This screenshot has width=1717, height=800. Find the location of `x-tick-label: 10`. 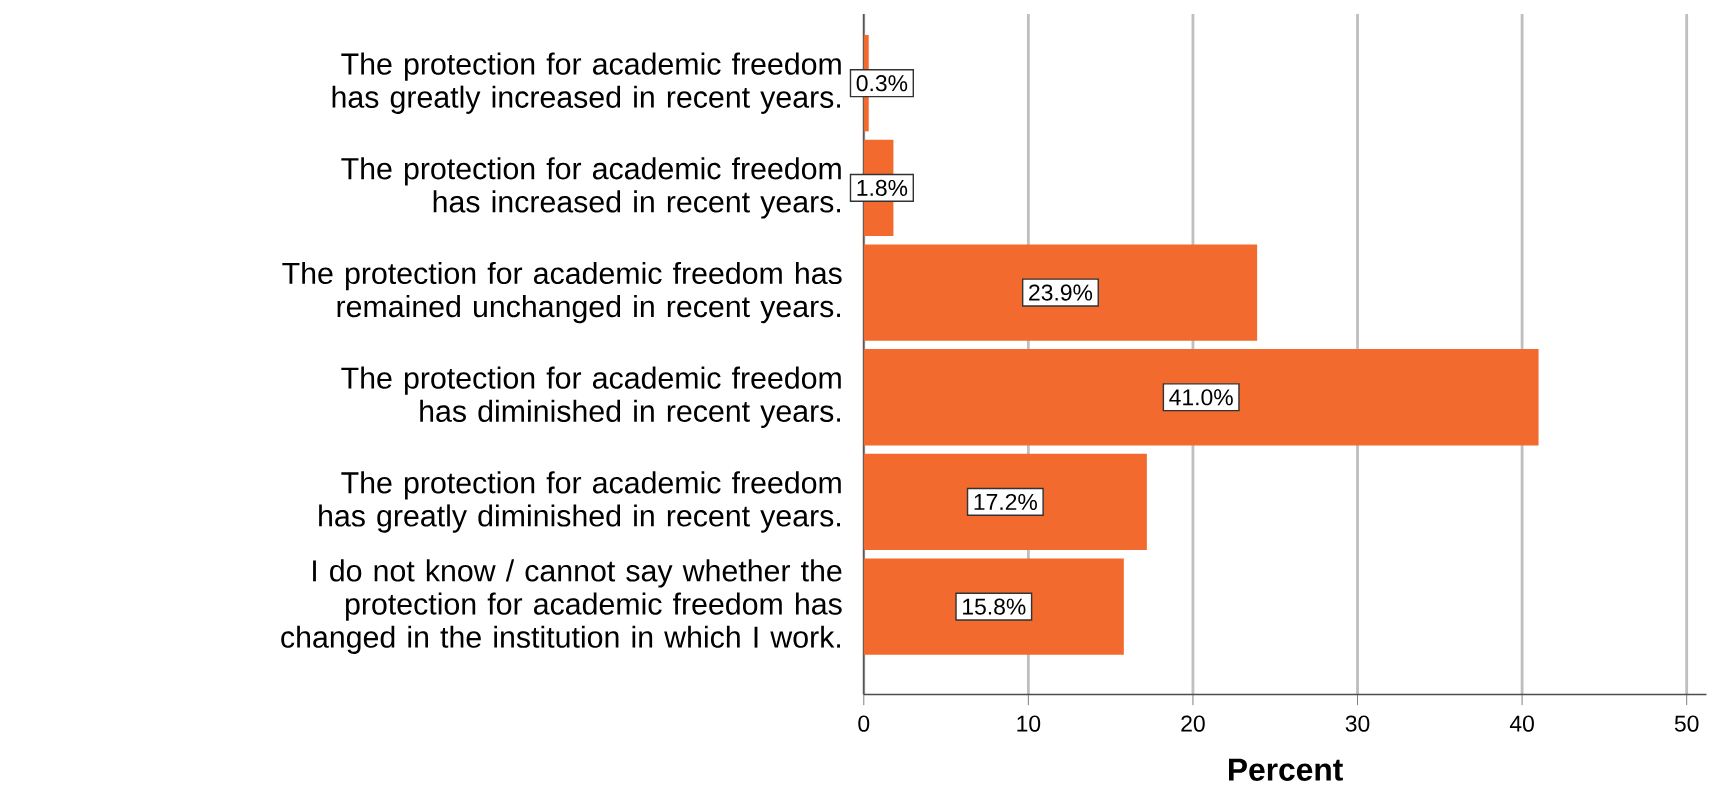

x-tick-label: 10 is located at coordinates (1029, 723).